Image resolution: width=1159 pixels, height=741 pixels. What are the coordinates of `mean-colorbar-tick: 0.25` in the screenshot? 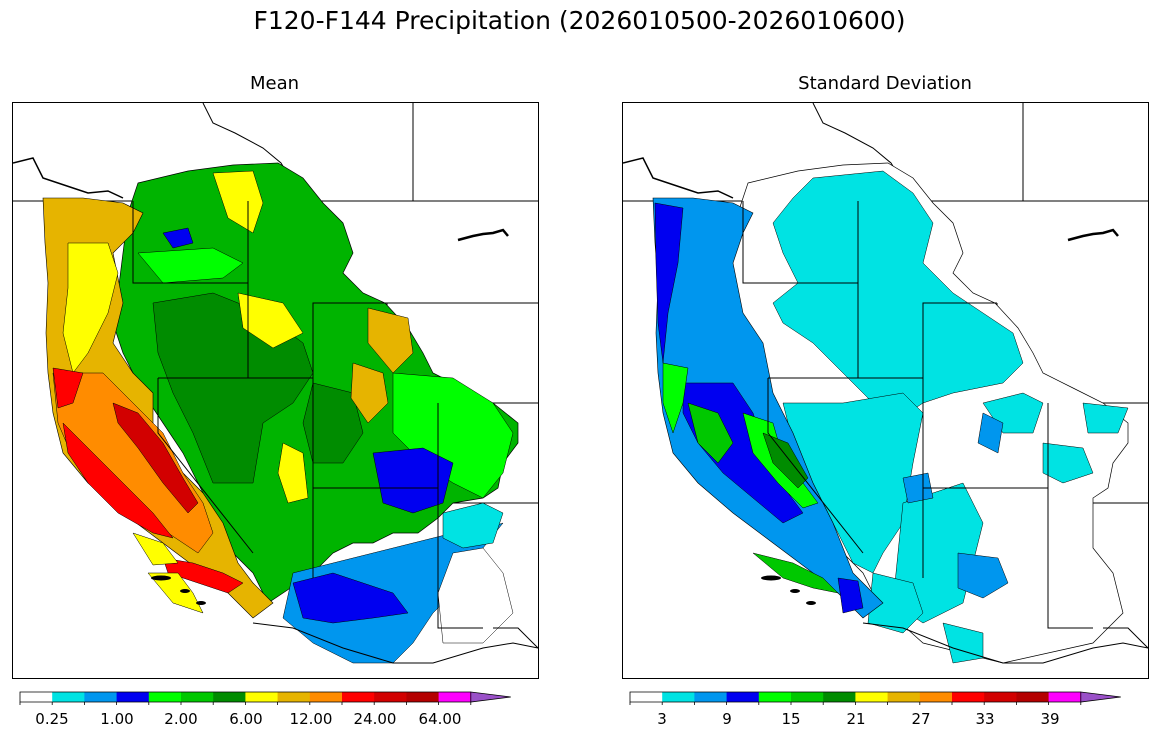 It's located at (52, 719).